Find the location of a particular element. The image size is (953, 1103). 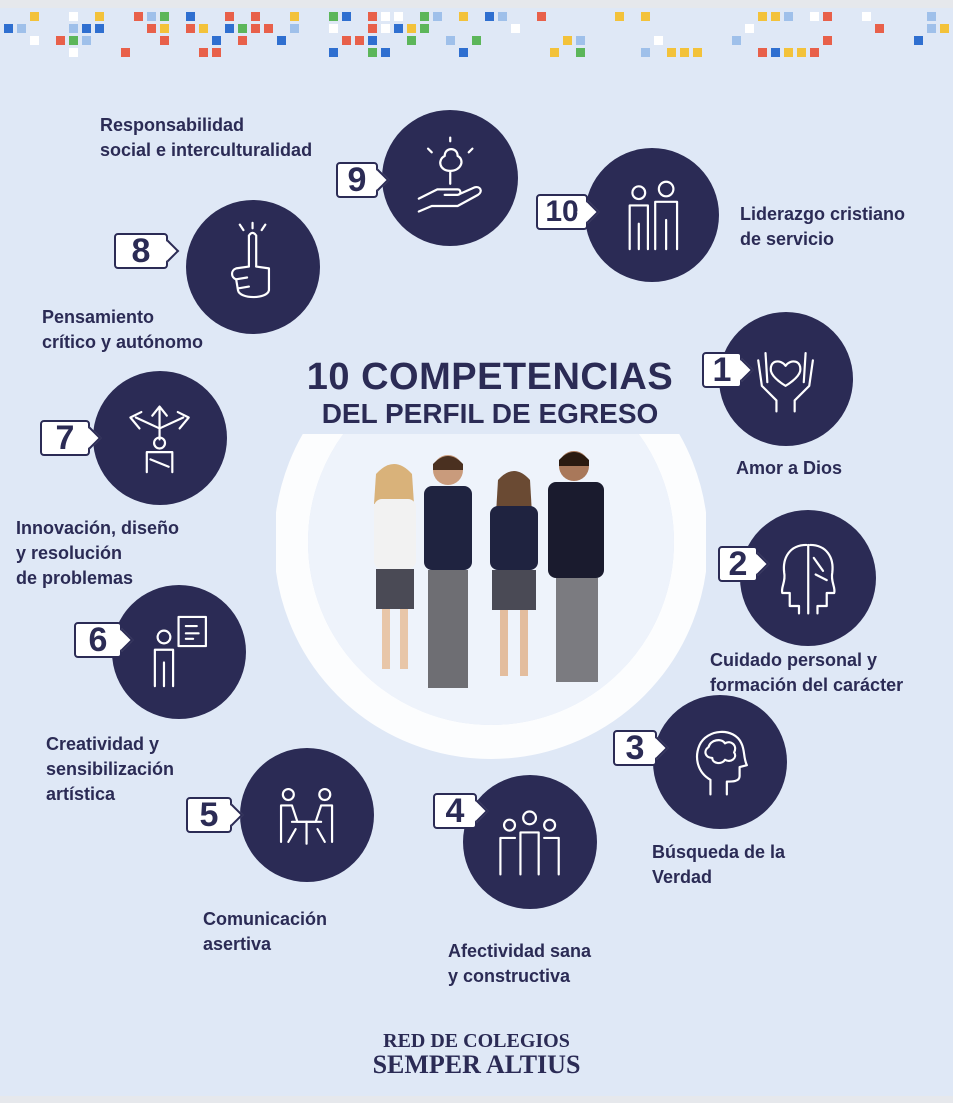

bottom-border is located at coordinates (476, 1099).